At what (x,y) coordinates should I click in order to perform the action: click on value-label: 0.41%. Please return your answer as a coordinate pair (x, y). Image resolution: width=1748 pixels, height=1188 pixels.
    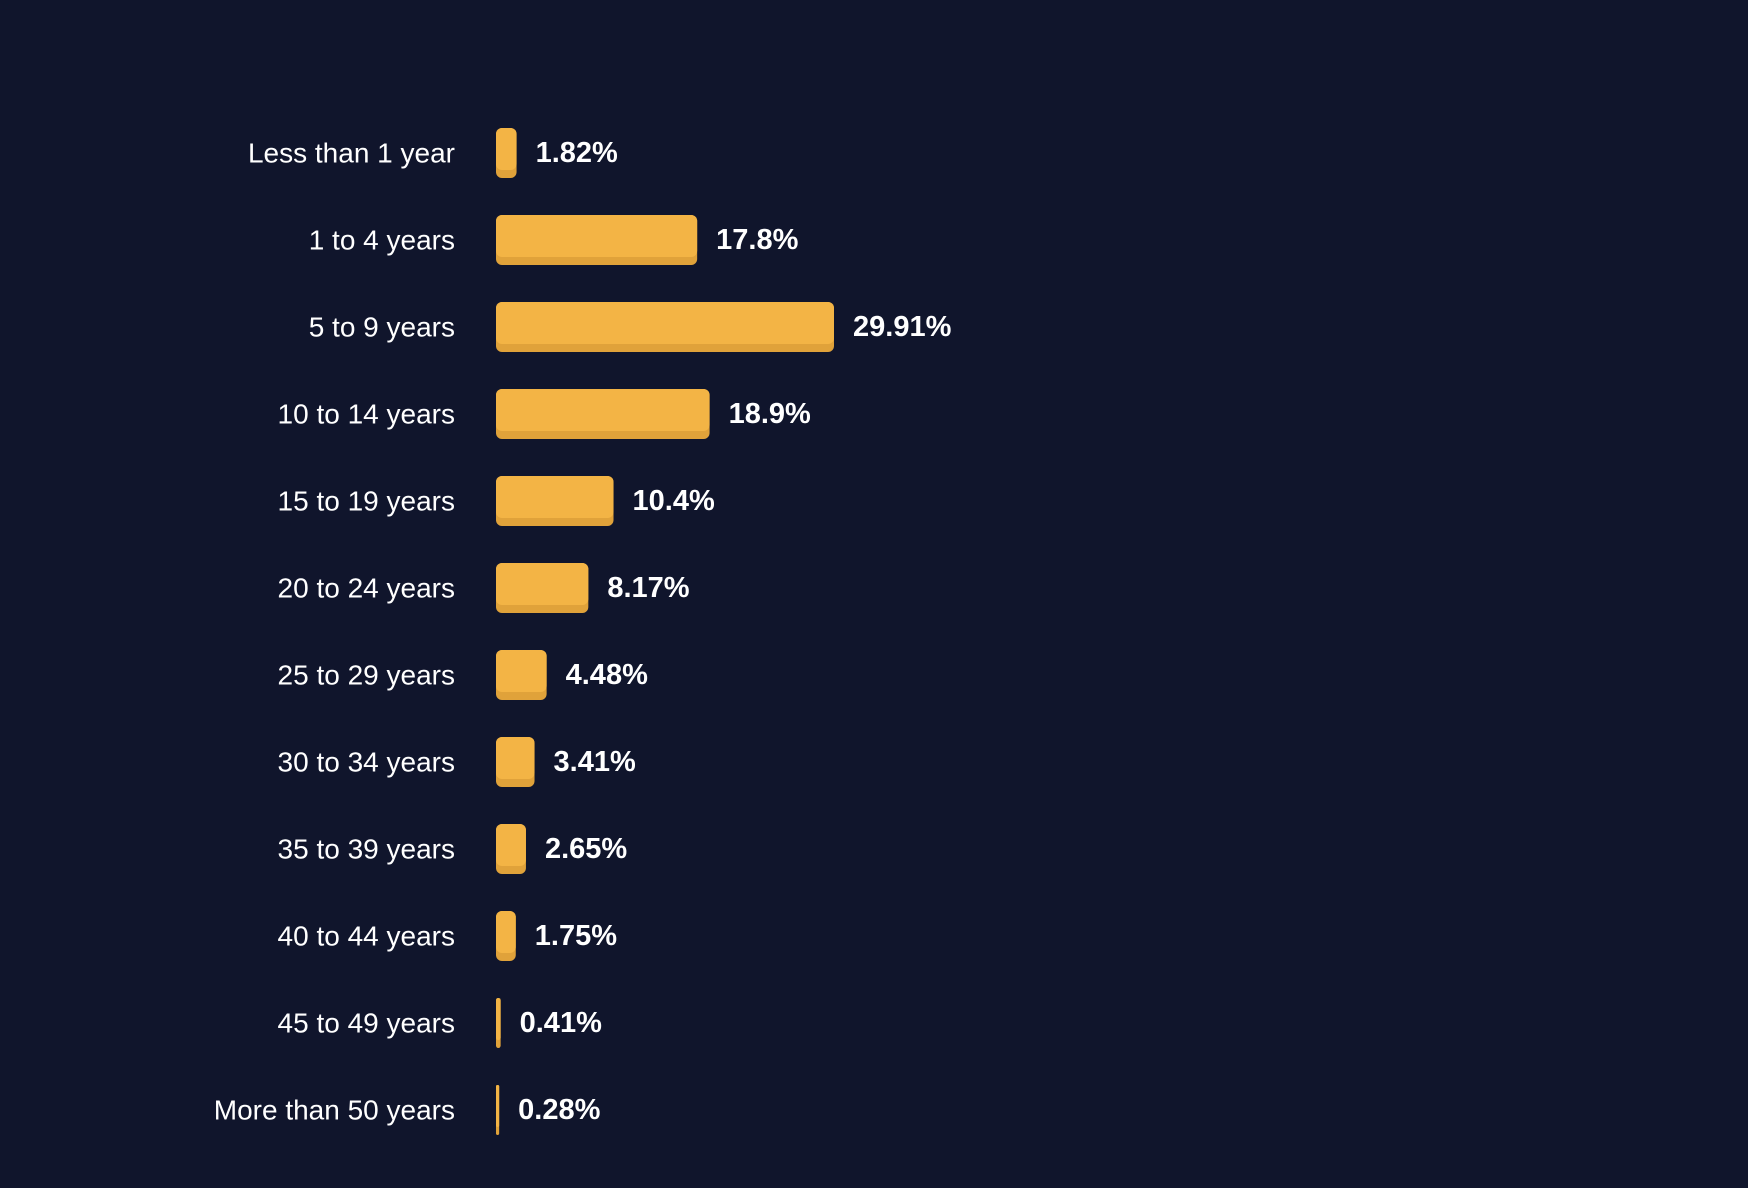
    Looking at the image, I should click on (561, 1023).